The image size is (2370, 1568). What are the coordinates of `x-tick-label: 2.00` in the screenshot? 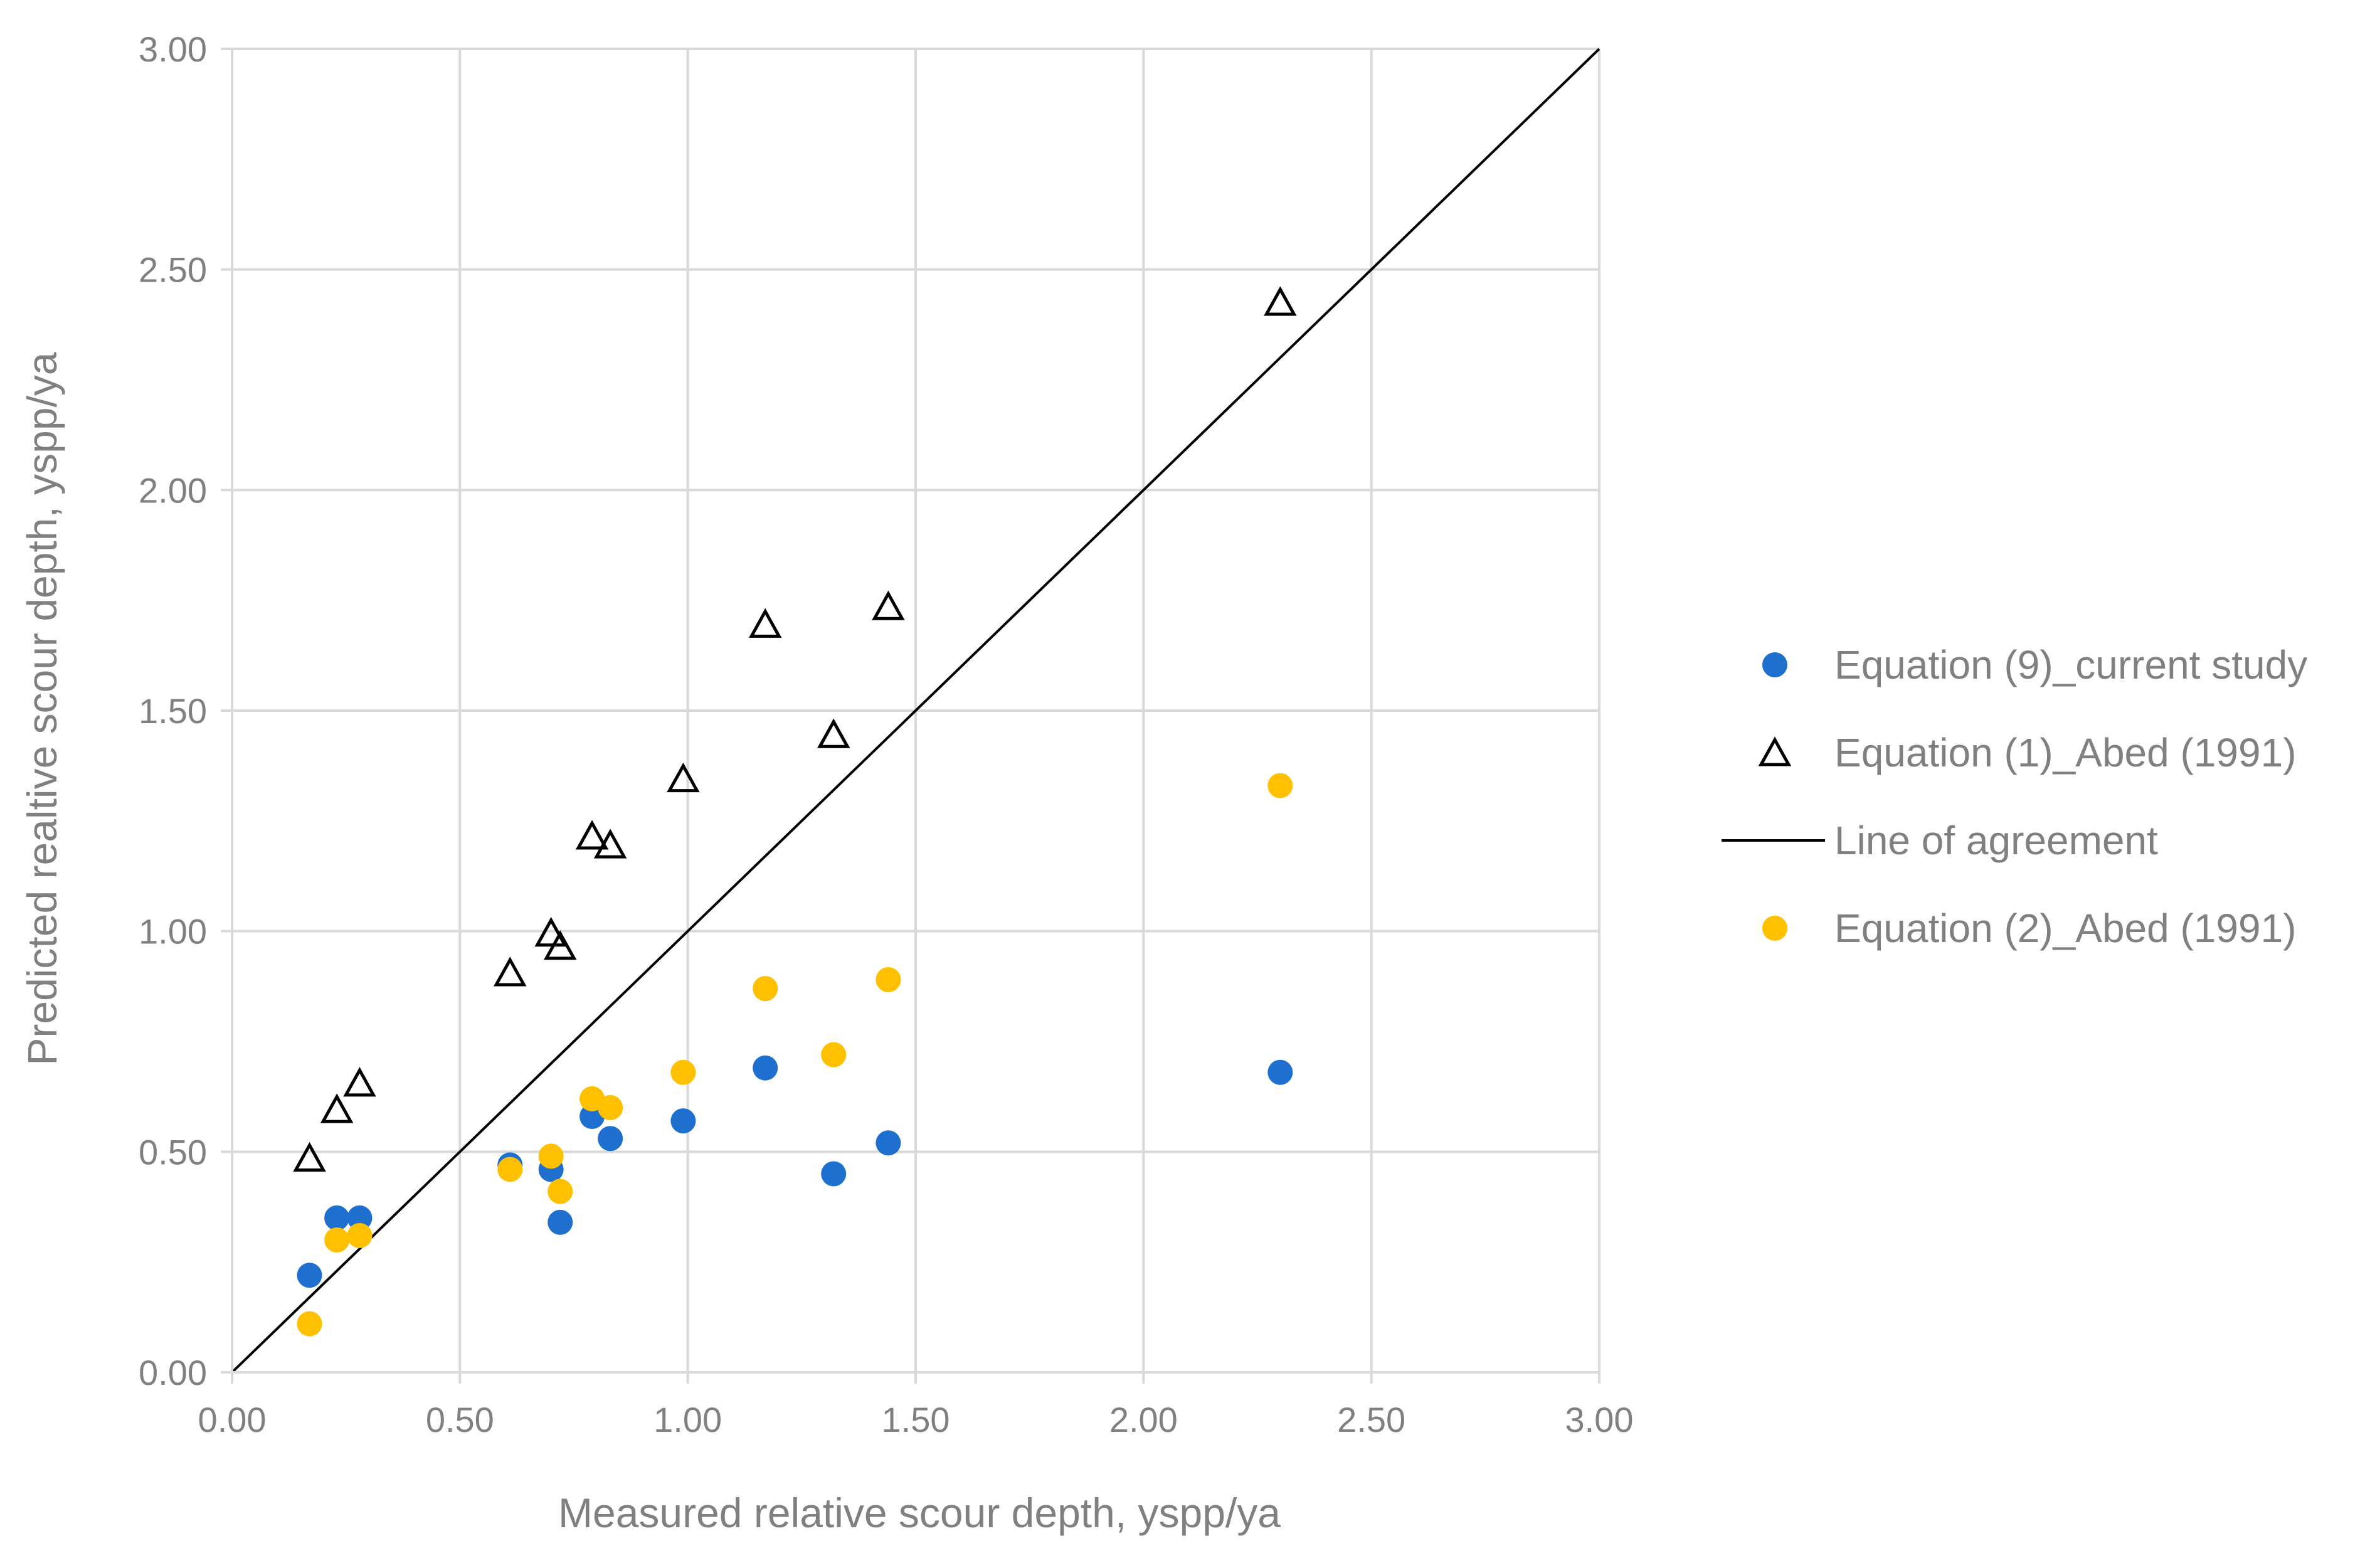 It's located at (1143, 1419).